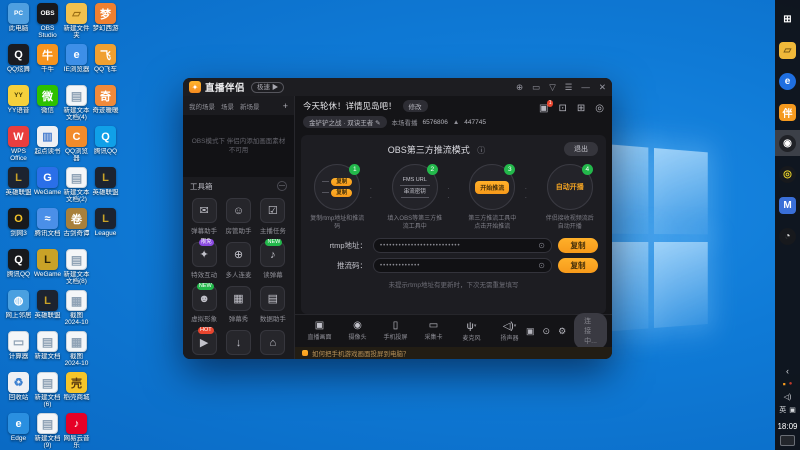 This screenshot has width=800, height=450. Describe the element at coordinates (319, 331) in the screenshot. I see `toolbar-item: ▣ 直播画面` at that location.